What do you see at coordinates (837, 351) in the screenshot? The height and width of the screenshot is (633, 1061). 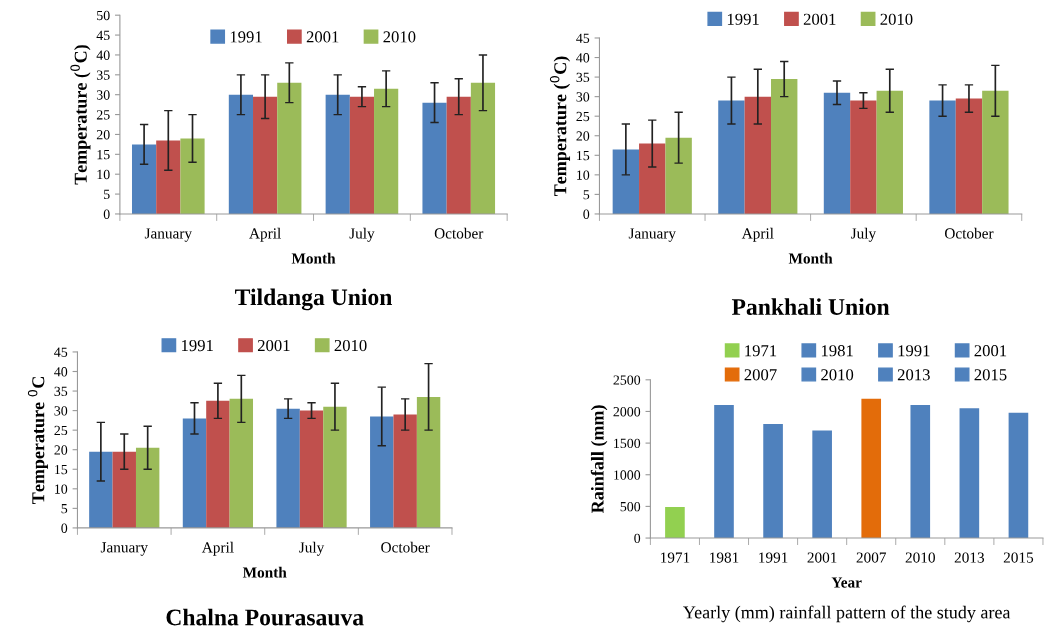 I see `legend-label: 1981` at bounding box center [837, 351].